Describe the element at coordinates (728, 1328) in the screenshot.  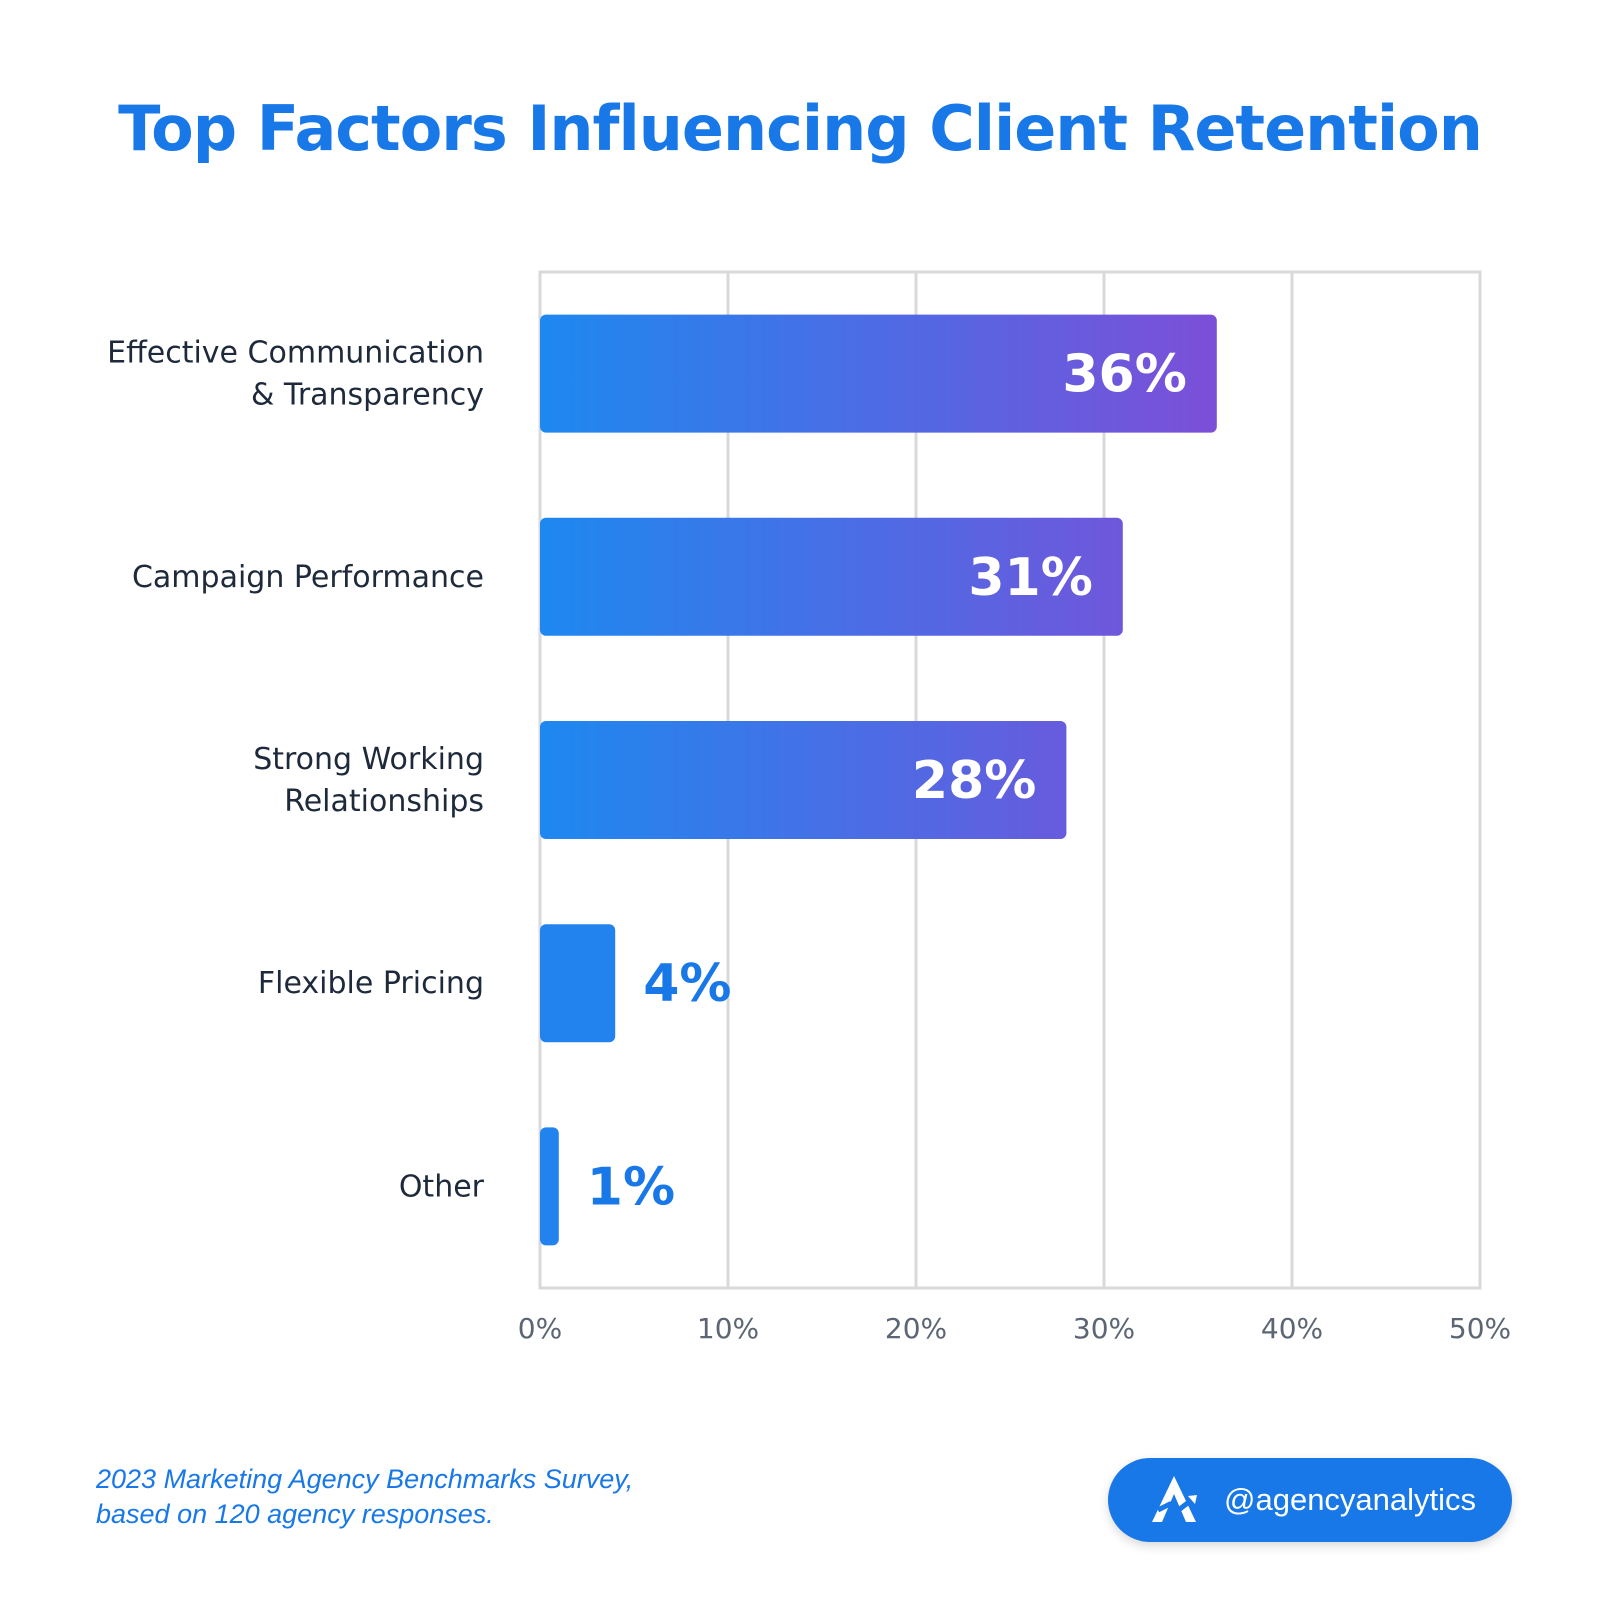
I see `x-tick-label: 10%` at that location.